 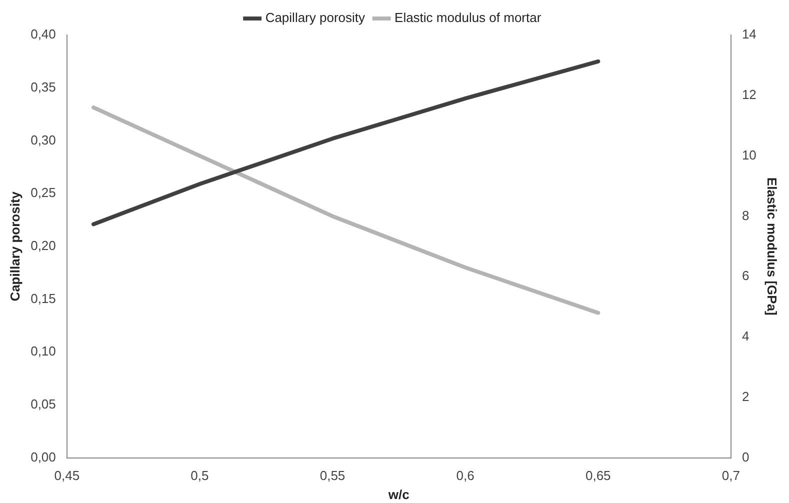 What do you see at coordinates (746, 215) in the screenshot?
I see `y2-tick-label: 8` at bounding box center [746, 215].